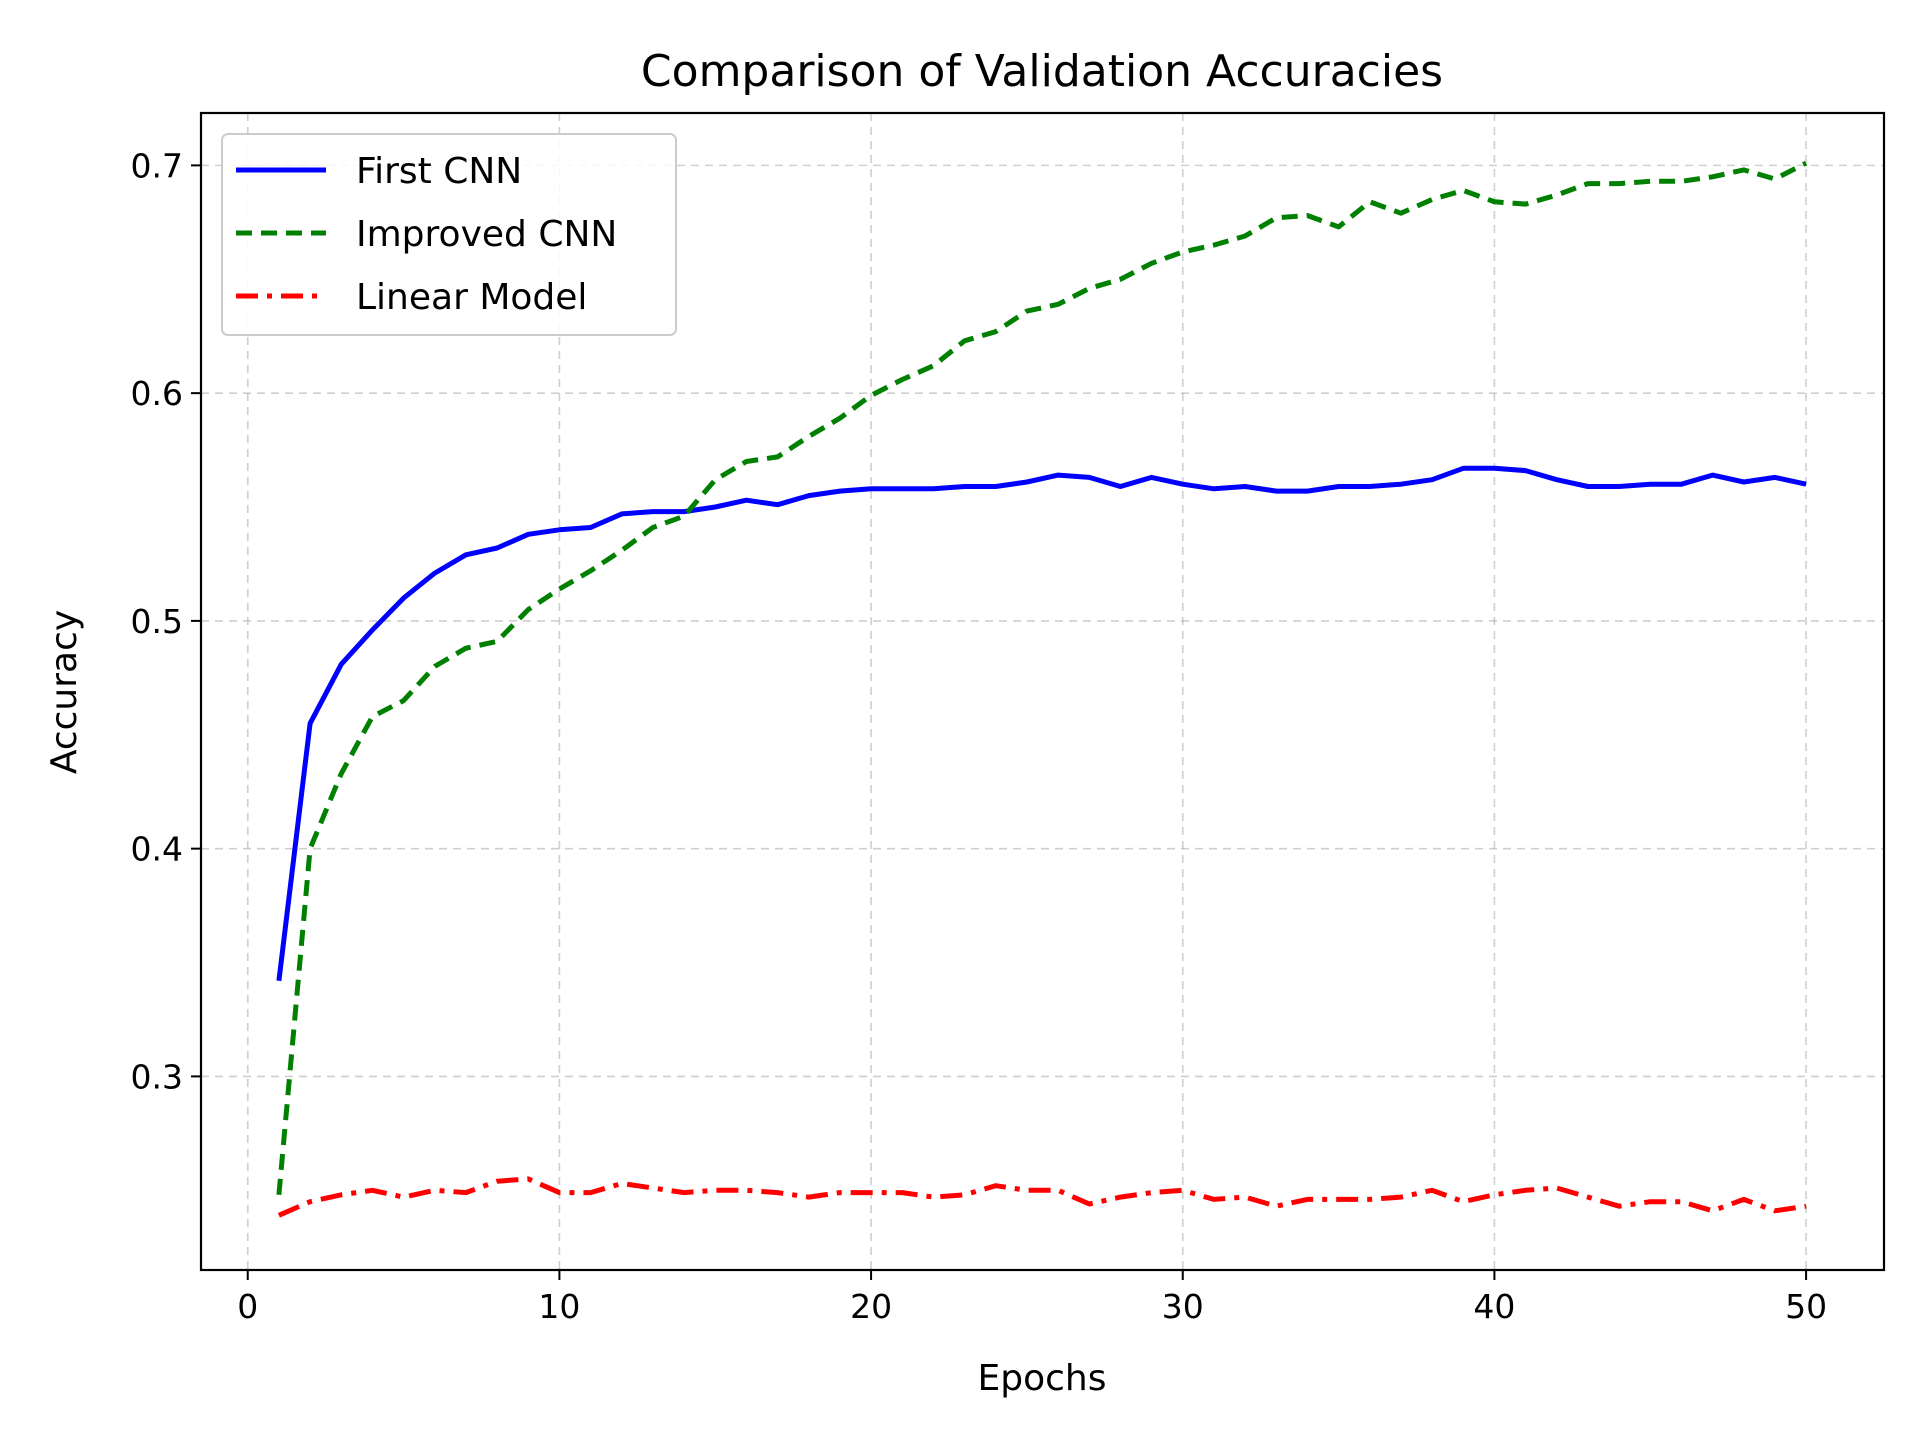 Image resolution: width=1920 pixels, height=1440 pixels. Describe the element at coordinates (1494, 1306) in the screenshot. I see `x-tick-label: 40` at that location.